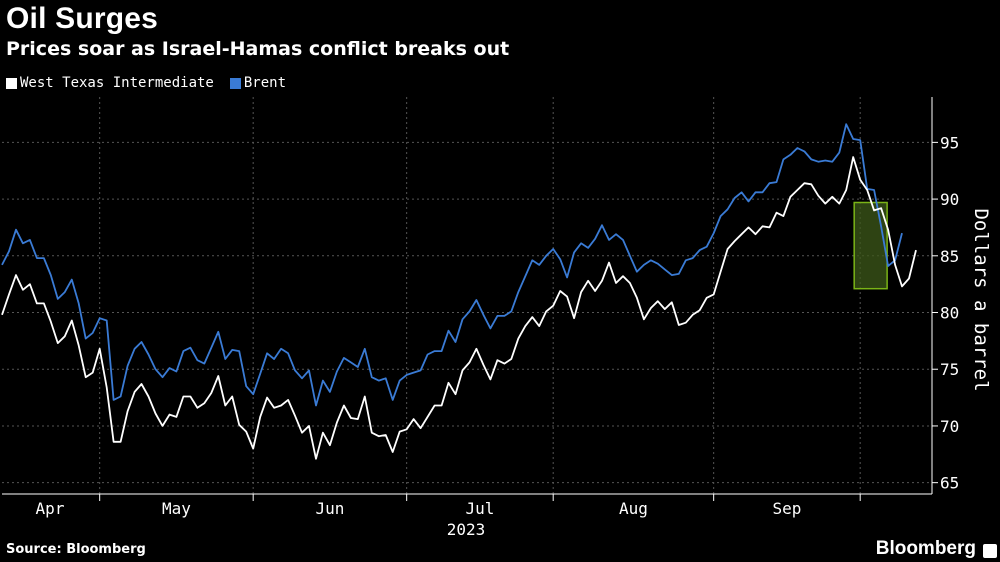 Image resolution: width=1000 pixels, height=562 pixels. Describe the element at coordinates (117, 83) in the screenshot. I see `legend-label-wti: West Texas Intermediate` at that location.